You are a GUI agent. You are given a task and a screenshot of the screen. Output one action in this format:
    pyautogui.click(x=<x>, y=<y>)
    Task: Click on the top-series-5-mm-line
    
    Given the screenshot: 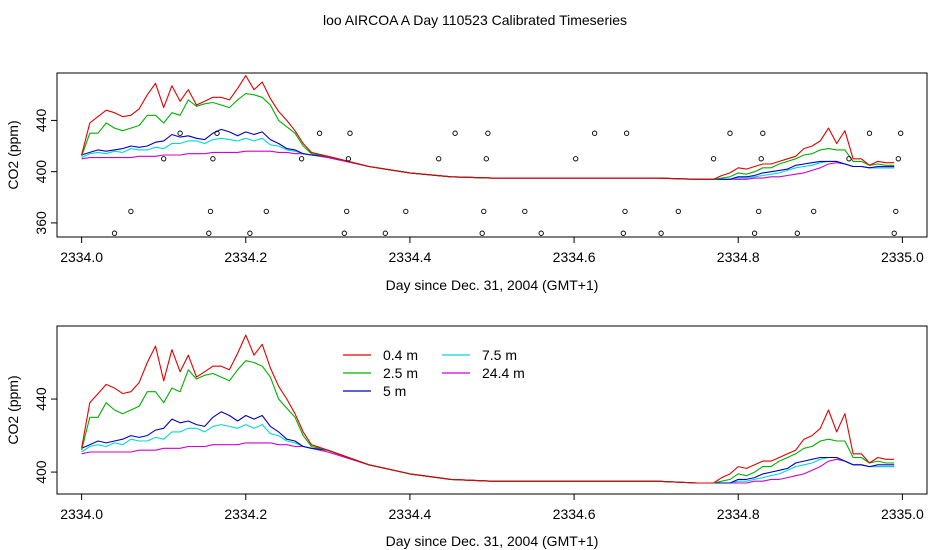 What is the action you would take?
    pyautogui.click(x=488, y=154)
    